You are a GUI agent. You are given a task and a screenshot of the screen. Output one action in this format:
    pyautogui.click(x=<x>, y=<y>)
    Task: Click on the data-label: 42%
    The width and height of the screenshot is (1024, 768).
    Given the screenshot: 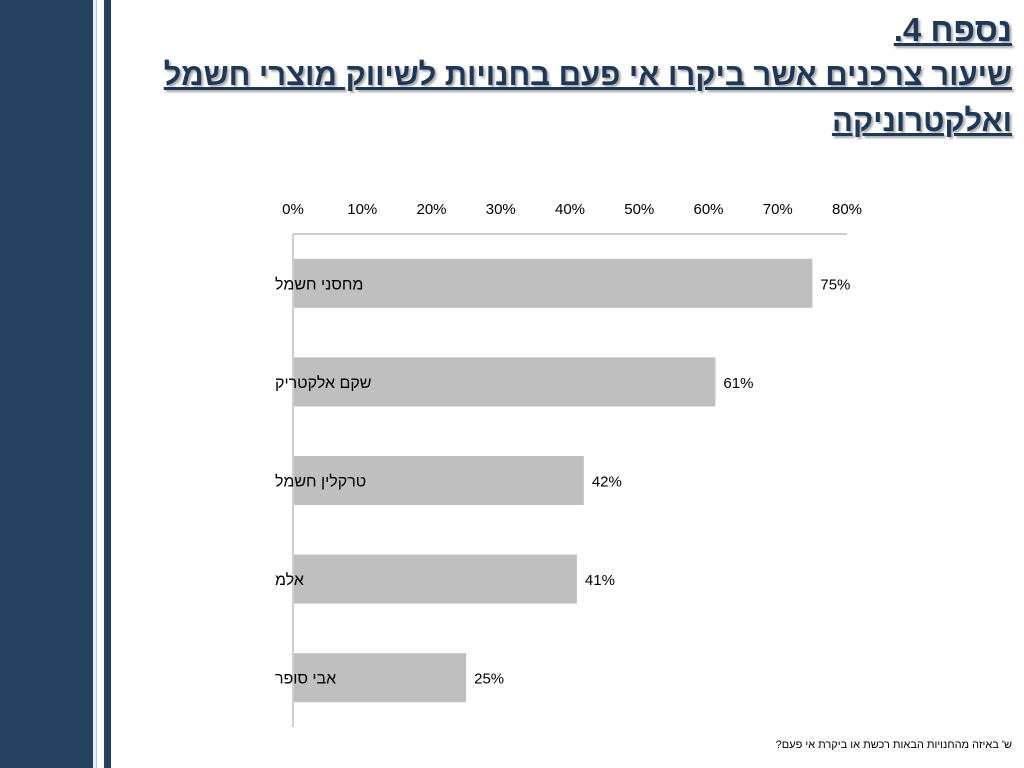 What is the action you would take?
    pyautogui.click(x=607, y=482)
    